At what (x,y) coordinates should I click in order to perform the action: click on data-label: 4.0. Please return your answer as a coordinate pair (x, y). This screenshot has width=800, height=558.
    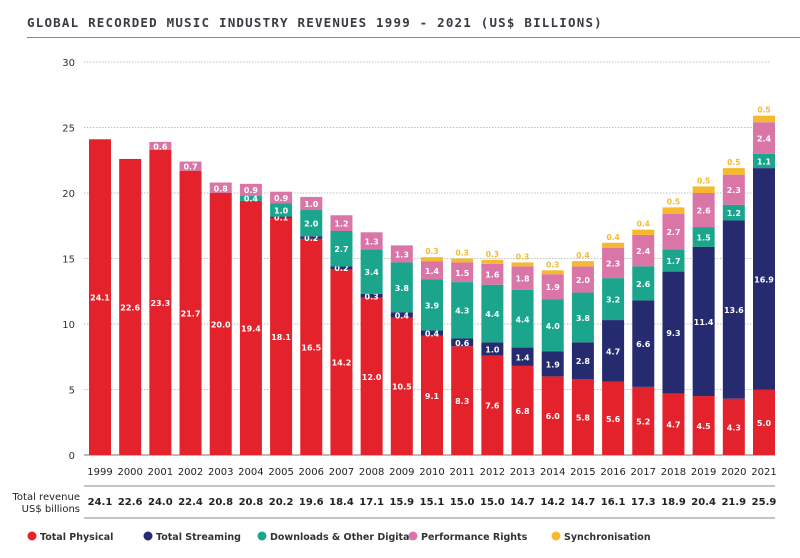
    Looking at the image, I should click on (553, 326).